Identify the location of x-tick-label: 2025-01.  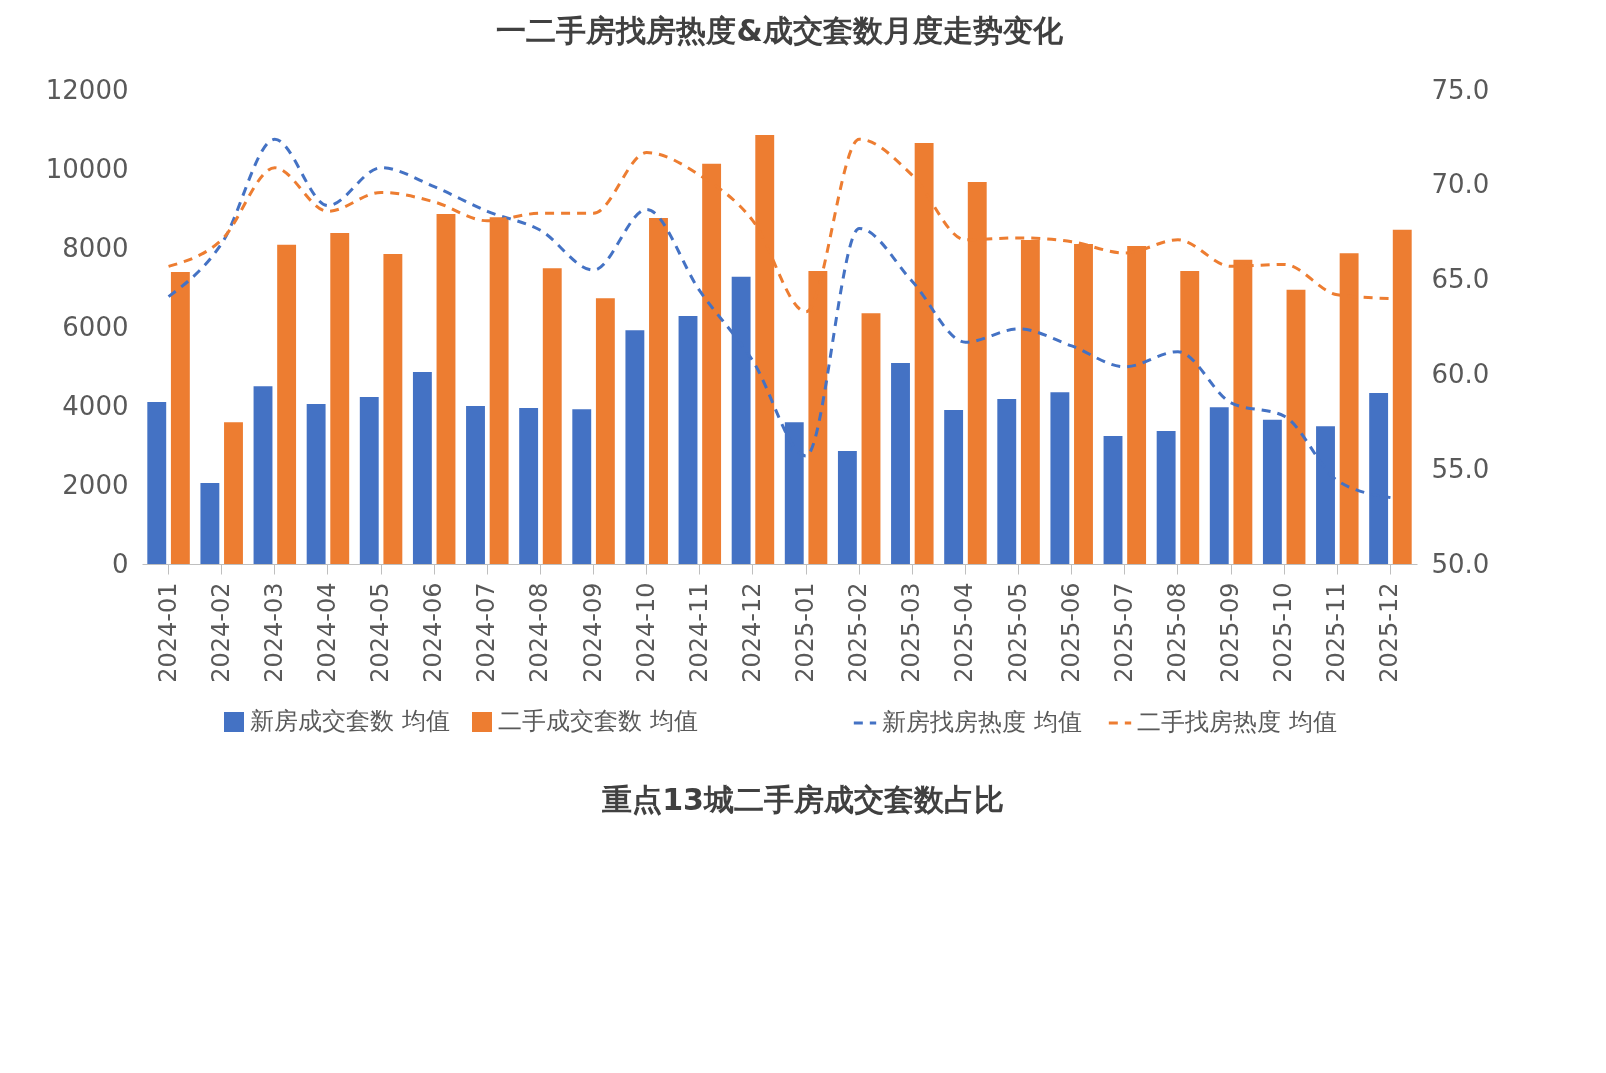
(805, 632).